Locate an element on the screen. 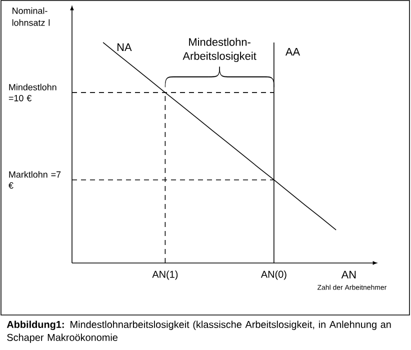 The height and width of the screenshot is (350, 411). text: Mindestlohn =10 € is located at coordinates (32, 93).